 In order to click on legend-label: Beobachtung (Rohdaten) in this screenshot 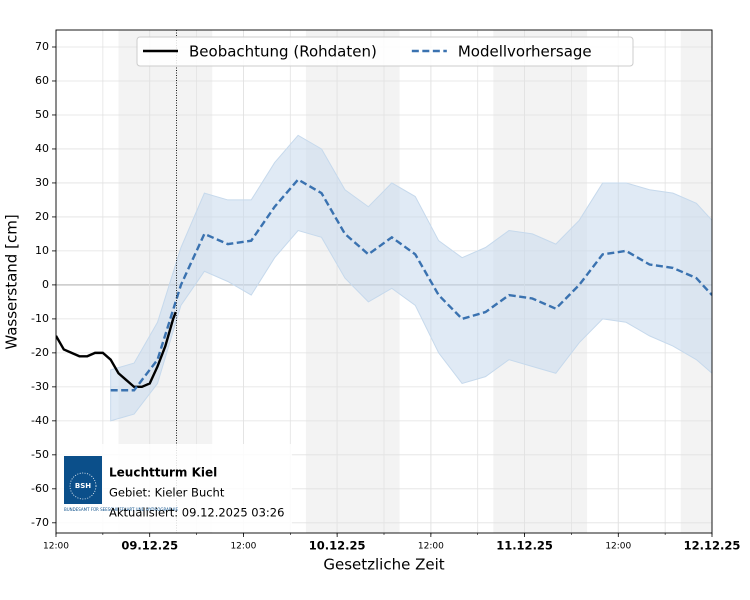, I will do `click(283, 52)`.